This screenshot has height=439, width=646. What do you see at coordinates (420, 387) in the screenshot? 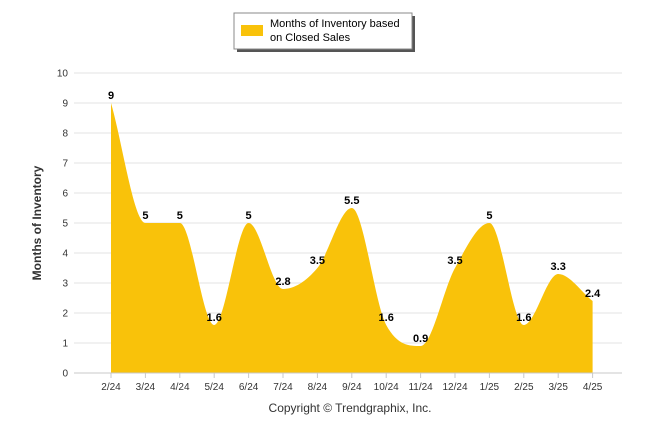
I see `x-tick-label-11-24: 11/24` at bounding box center [420, 387].